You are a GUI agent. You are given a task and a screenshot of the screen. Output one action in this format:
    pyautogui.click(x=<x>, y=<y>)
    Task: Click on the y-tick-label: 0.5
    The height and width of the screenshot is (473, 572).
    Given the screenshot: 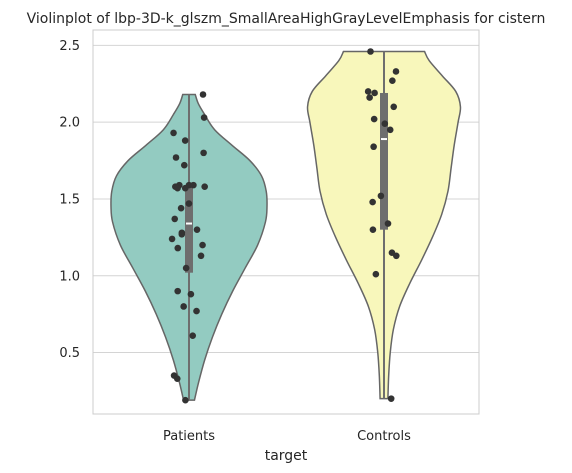 What is the action you would take?
    pyautogui.click(x=69, y=353)
    